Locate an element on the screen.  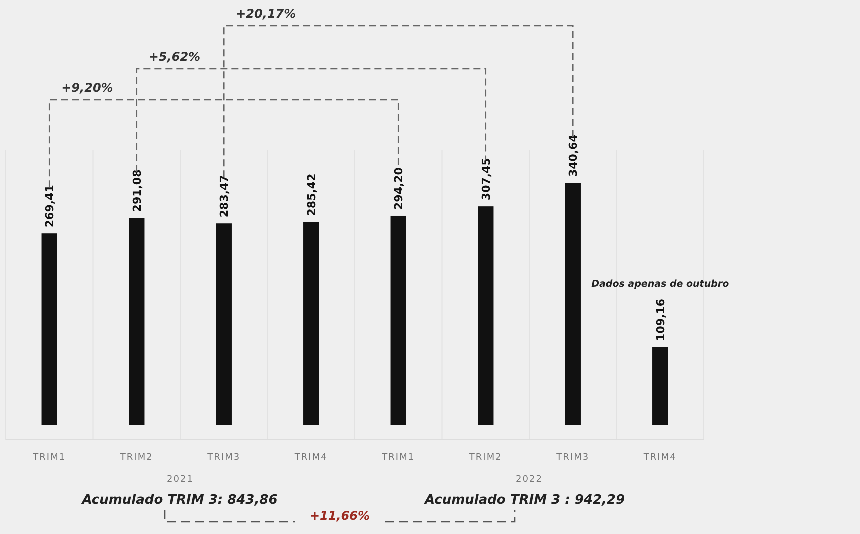
data-label: 109,16 is located at coordinates (661, 320).